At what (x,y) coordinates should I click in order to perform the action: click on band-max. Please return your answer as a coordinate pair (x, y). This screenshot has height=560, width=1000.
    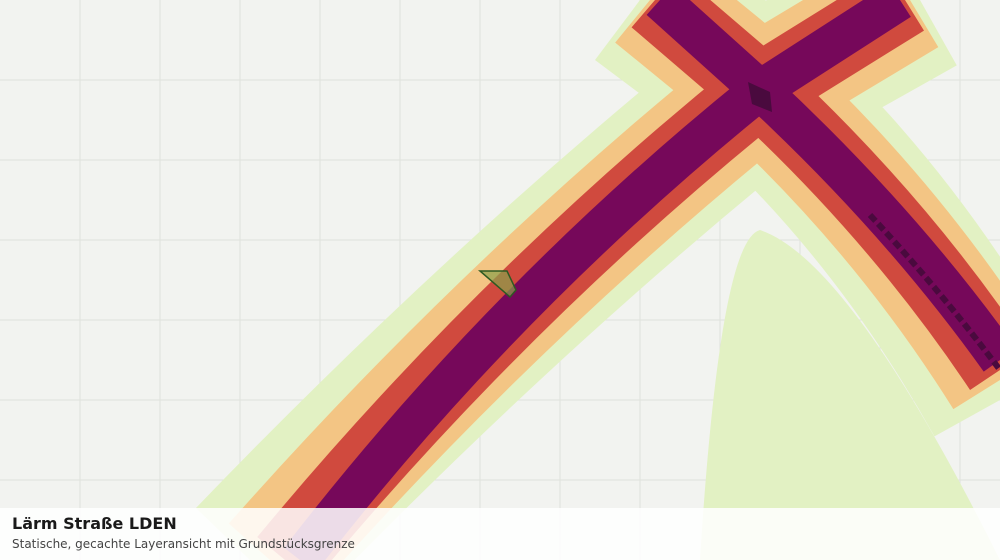
    Looking at the image, I should click on (933, 292).